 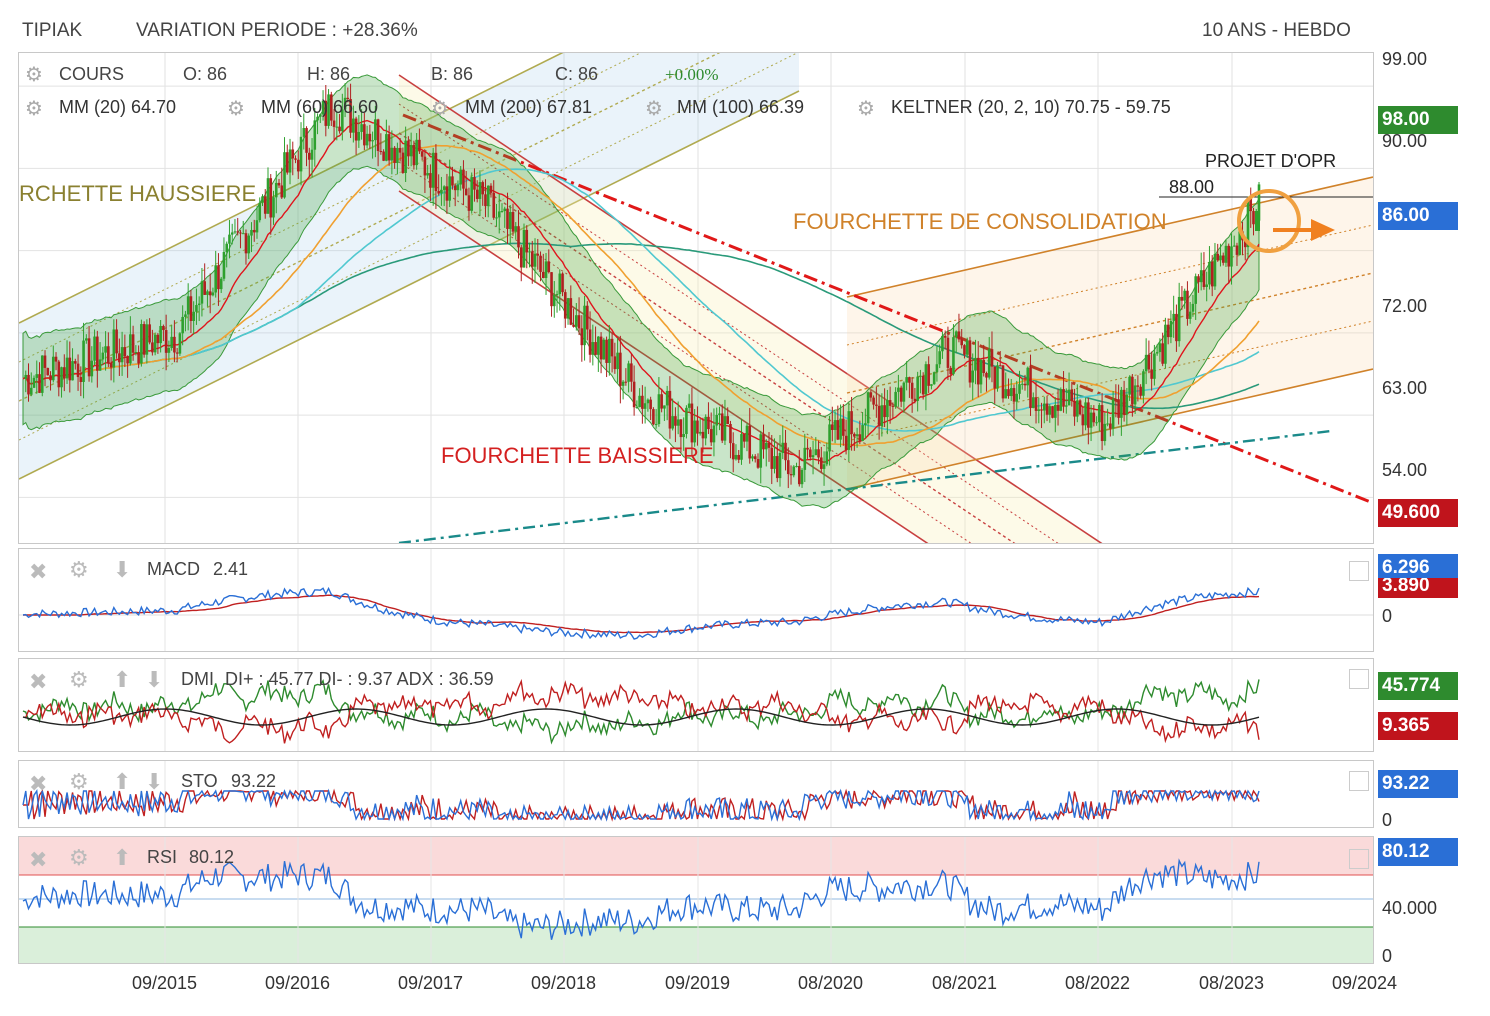 I want to click on rsi-value: 80.12, so click(x=212, y=857).